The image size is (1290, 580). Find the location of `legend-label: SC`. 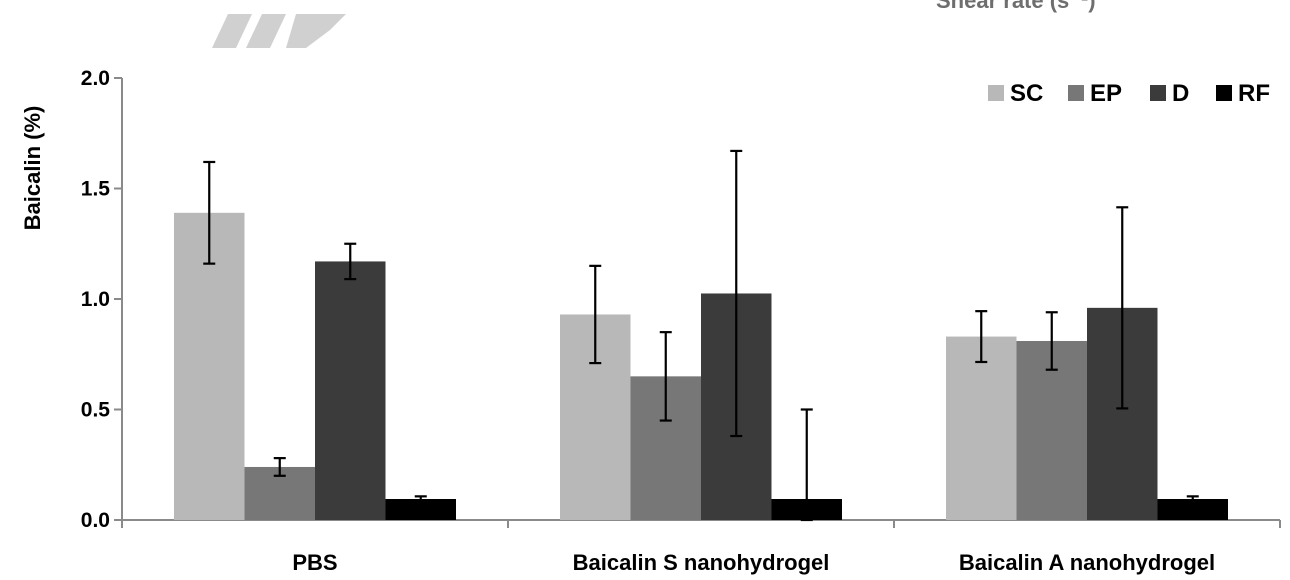

legend-label: SC is located at coordinates (1026, 93).